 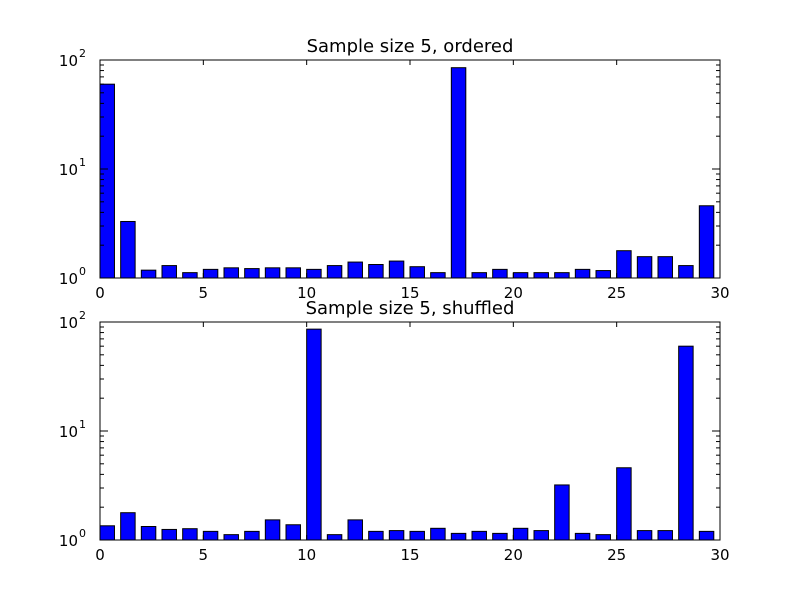 What do you see at coordinates (410, 308) in the screenshot?
I see `chart-title: Sample size 5, shuffled` at bounding box center [410, 308].